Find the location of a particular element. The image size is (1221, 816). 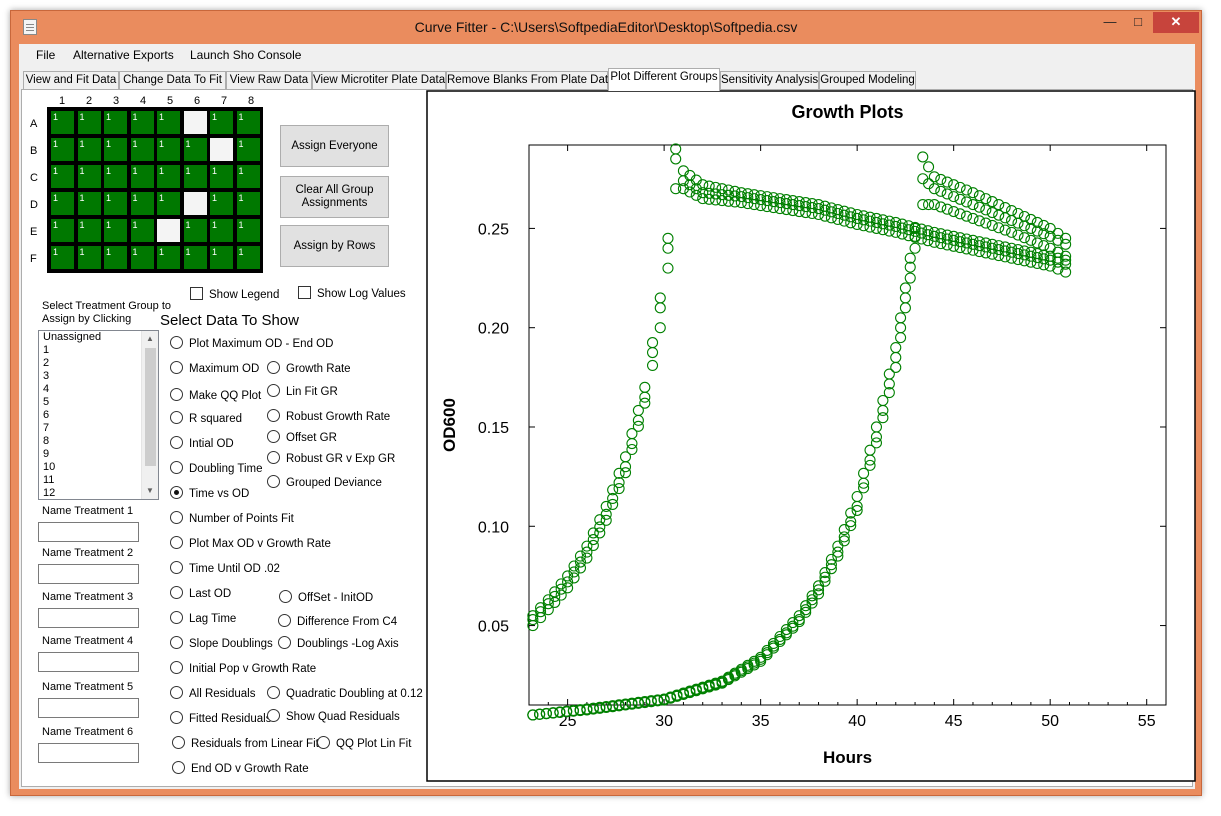

radio-option: Initial Pop v Growth Rate is located at coordinates (243, 668).